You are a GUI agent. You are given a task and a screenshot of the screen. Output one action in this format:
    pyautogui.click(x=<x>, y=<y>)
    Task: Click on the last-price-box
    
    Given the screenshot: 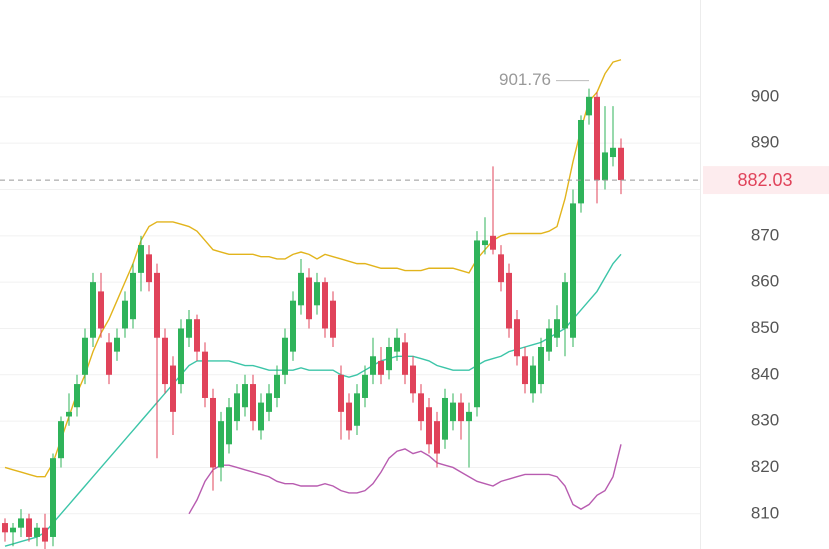 What is the action you would take?
    pyautogui.click(x=766, y=180)
    